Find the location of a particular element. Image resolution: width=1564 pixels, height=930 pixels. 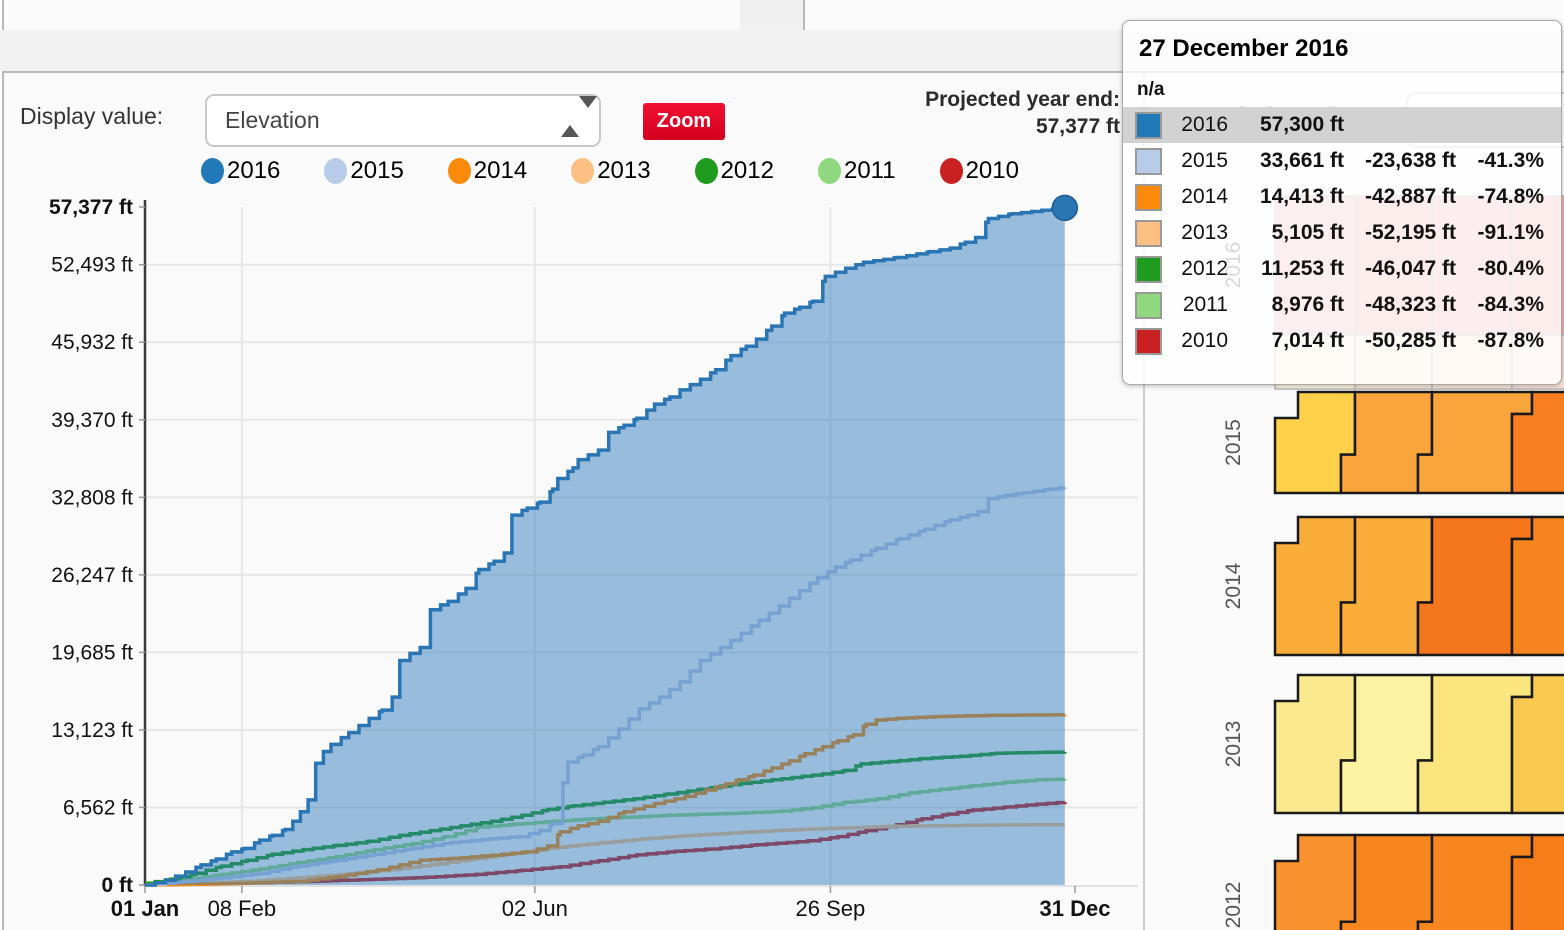

projected-year-end-label: Projected year end: is located at coordinates (1022, 99).